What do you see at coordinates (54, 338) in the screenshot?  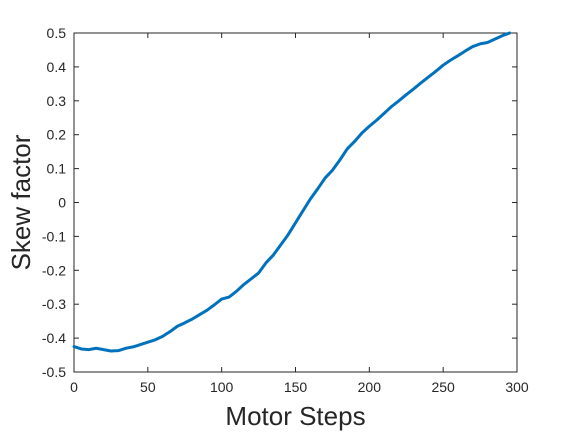 I see `y-tick-label: -0.4` at bounding box center [54, 338].